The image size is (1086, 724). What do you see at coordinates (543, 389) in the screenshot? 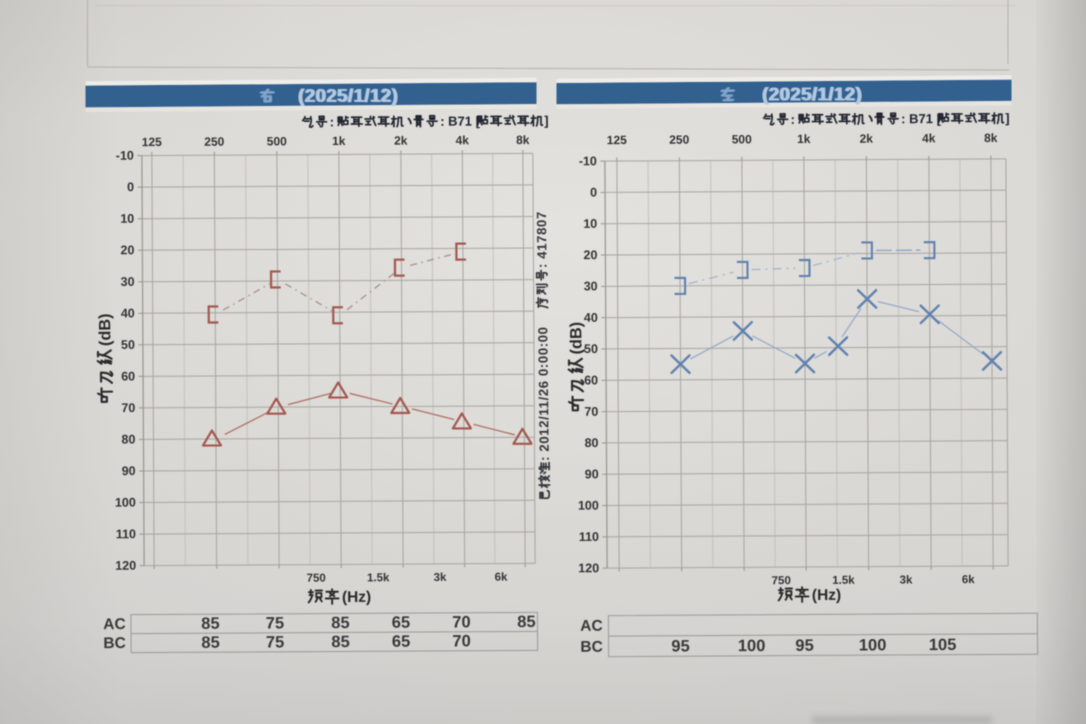
I see `svg-text:: 2012/11/26 0:00:00: : 2012/11/26 0:00:00` at bounding box center [543, 389].